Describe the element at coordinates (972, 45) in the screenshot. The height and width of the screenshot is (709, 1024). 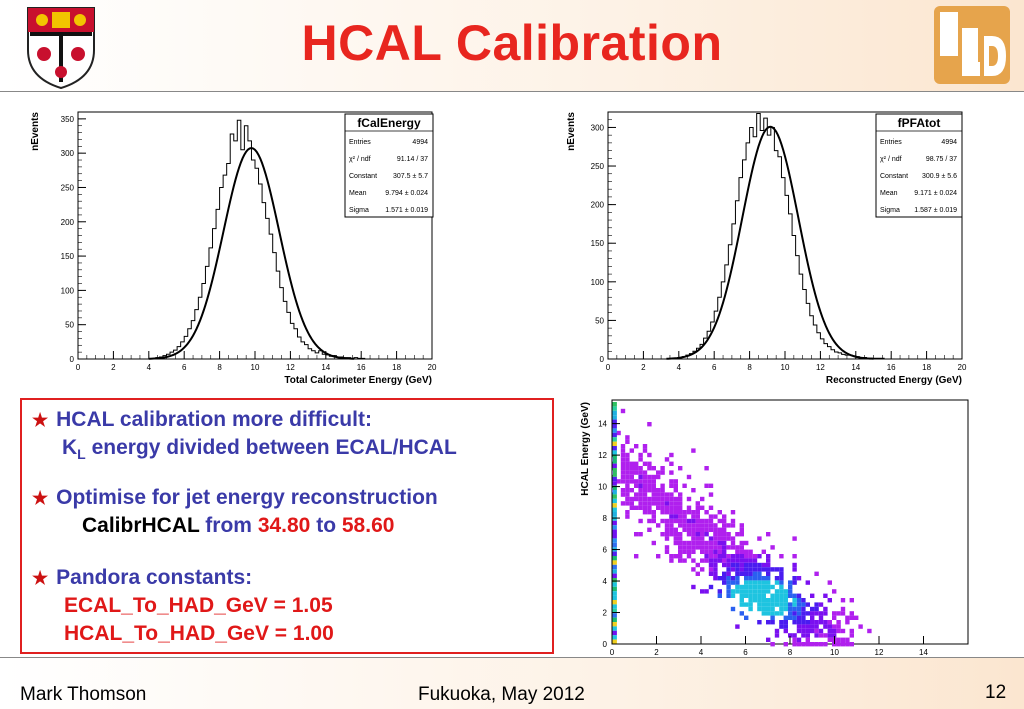
I see `ild-logo-icon` at that location.